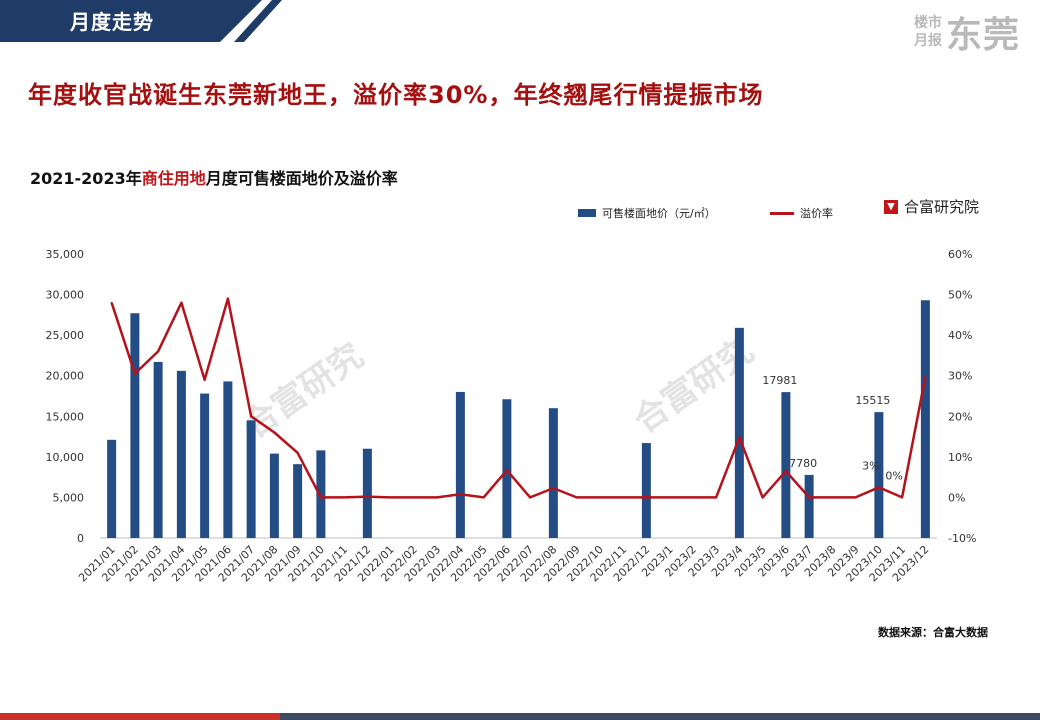 The width and height of the screenshot is (1040, 720). Describe the element at coordinates (803, 463) in the screenshot. I see `bar-data-label: 7780` at that location.